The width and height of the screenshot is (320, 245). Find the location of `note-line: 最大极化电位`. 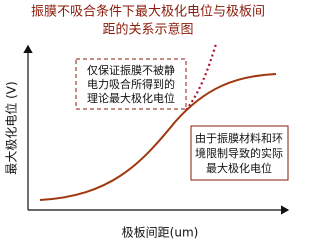

note-line: 最大极化电位 is located at coordinates (239, 168).